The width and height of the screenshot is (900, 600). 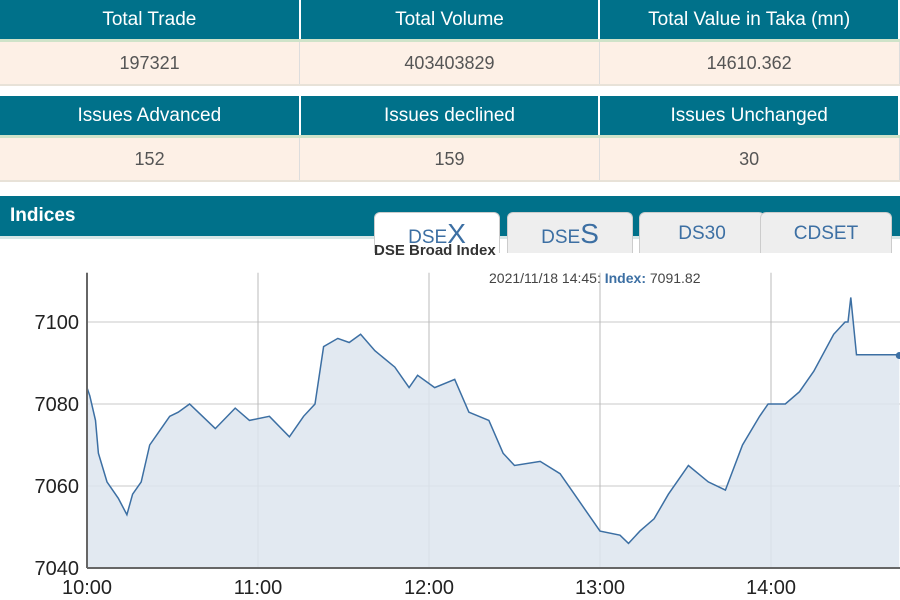 I want to click on indices-title: Indices, so click(x=43, y=215).